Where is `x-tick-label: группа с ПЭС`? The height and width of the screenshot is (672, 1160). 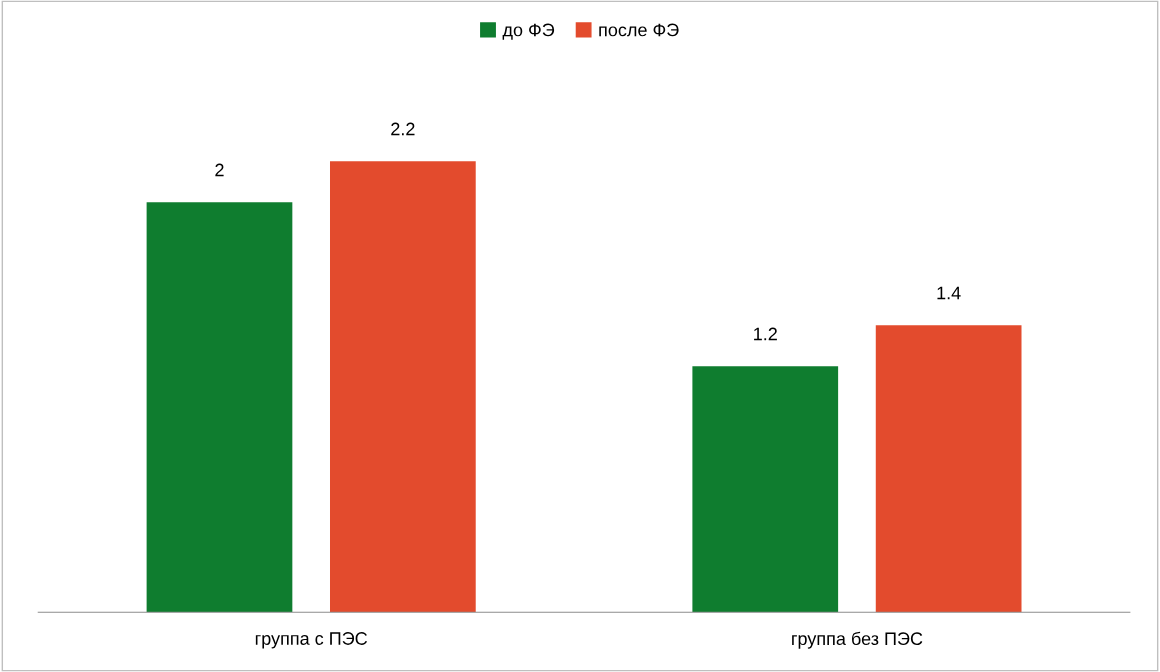
x-tick-label: группа с ПЭС is located at coordinates (311, 640).